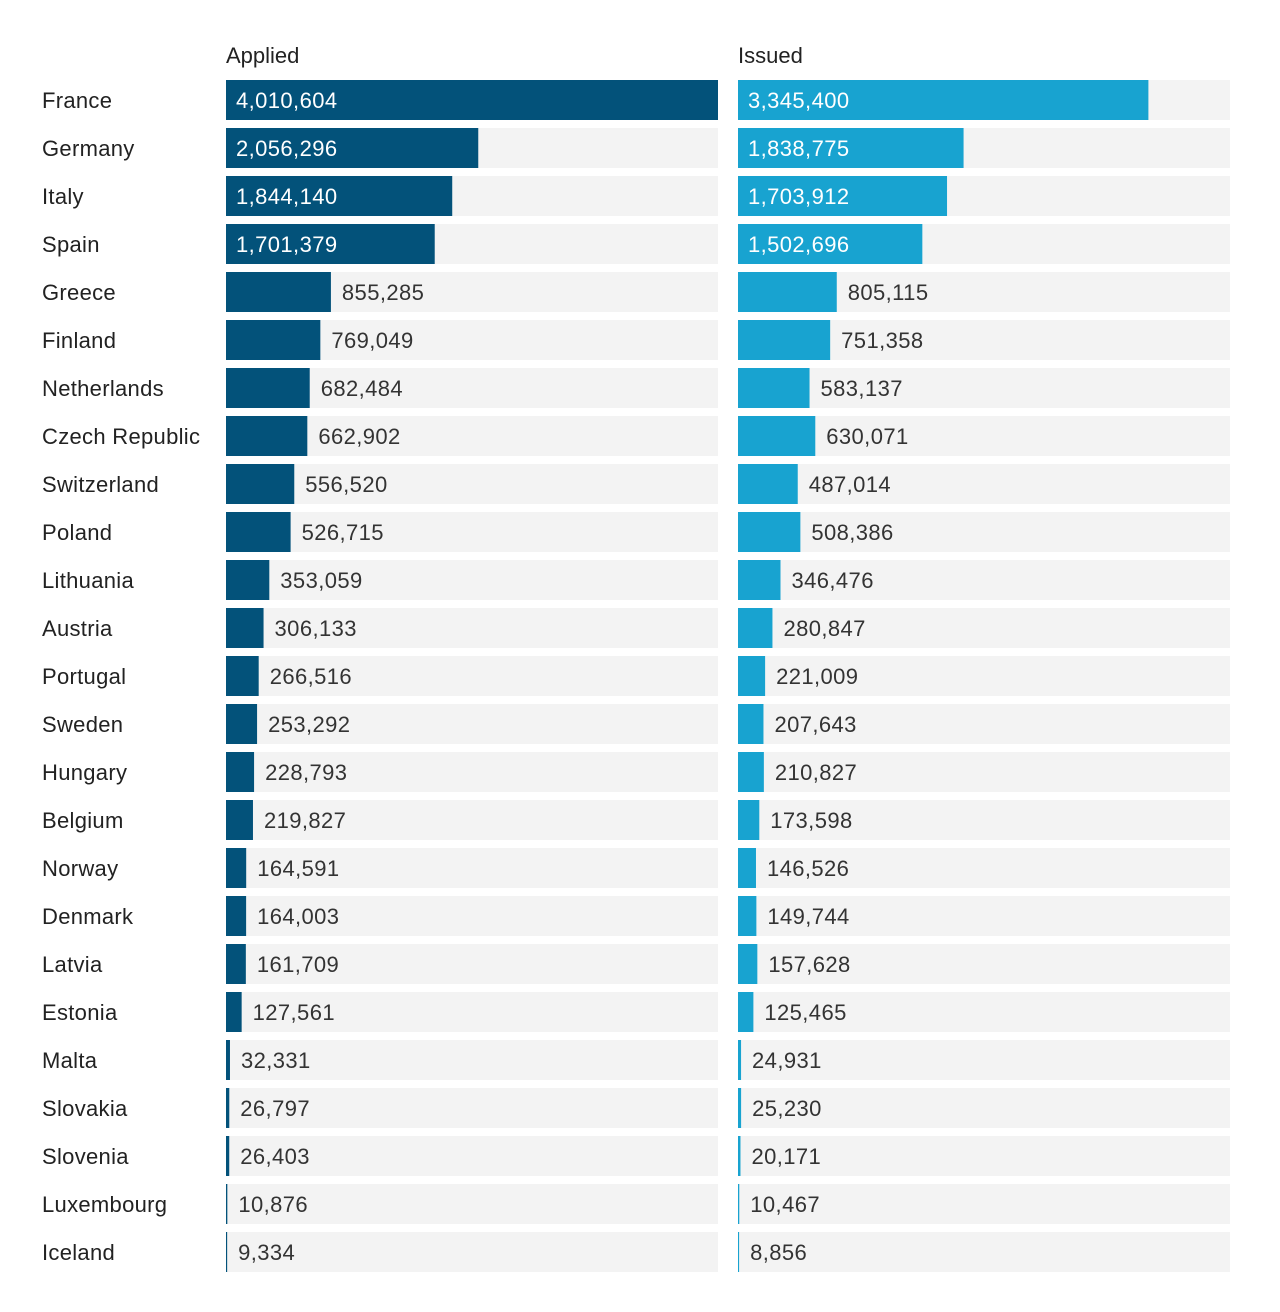  I want to click on bar-applied-italy, so click(339, 196).